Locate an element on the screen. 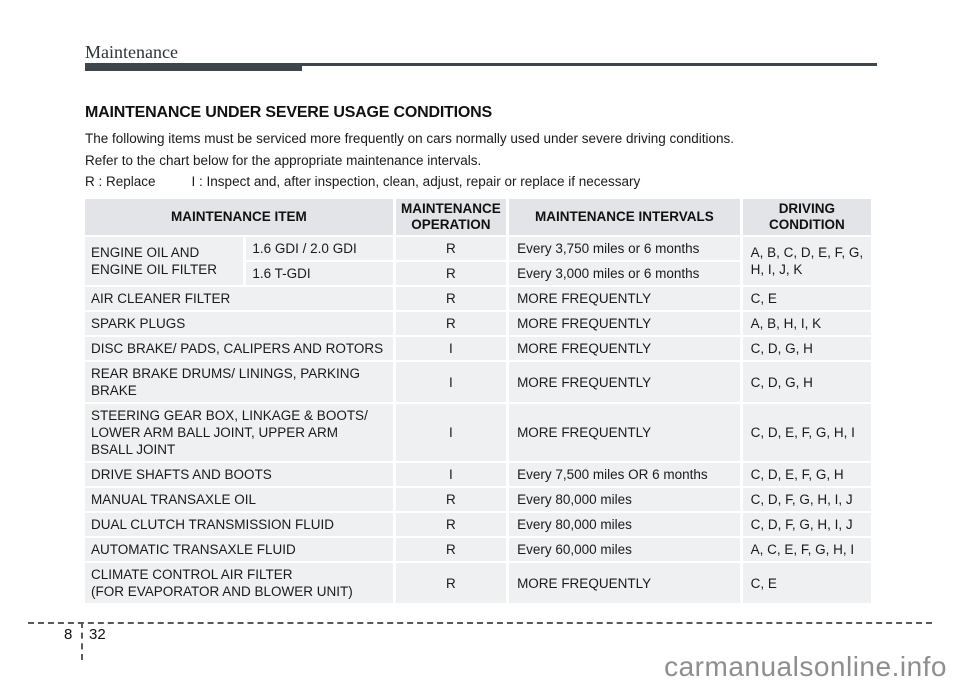 The image size is (960, 689). table-row: AIR CLEANER FILTER R MORE FREQUENTLY C, E is located at coordinates (478, 298).